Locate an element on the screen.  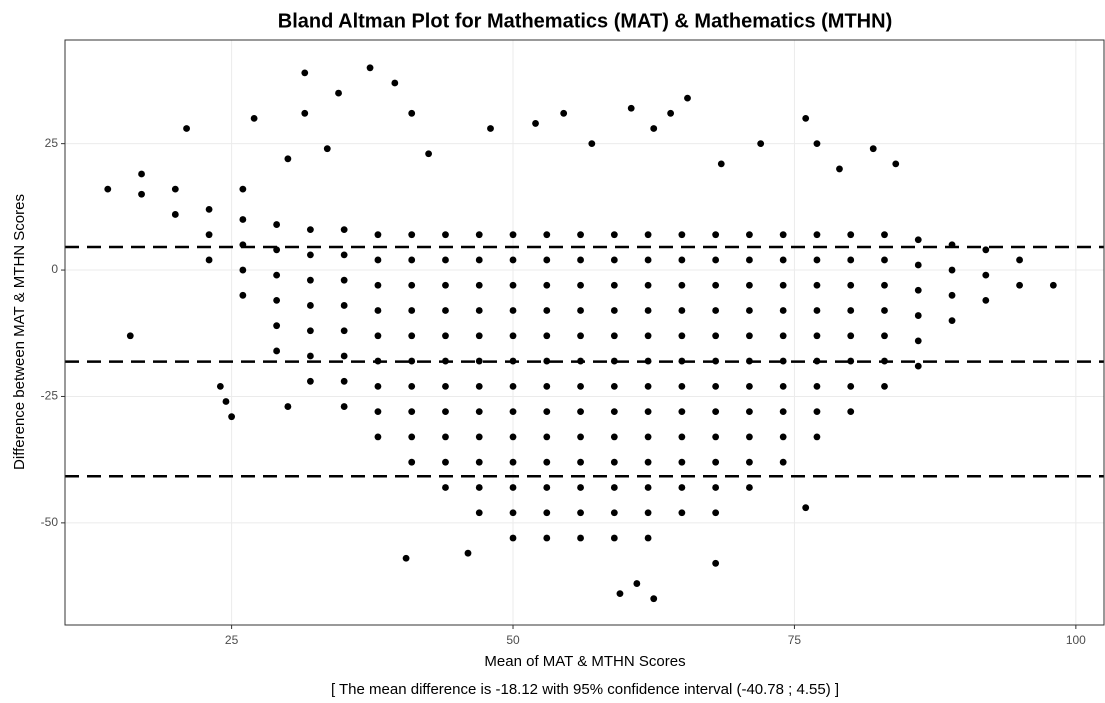
y-tick-label: -25 is located at coordinates (50, 396).